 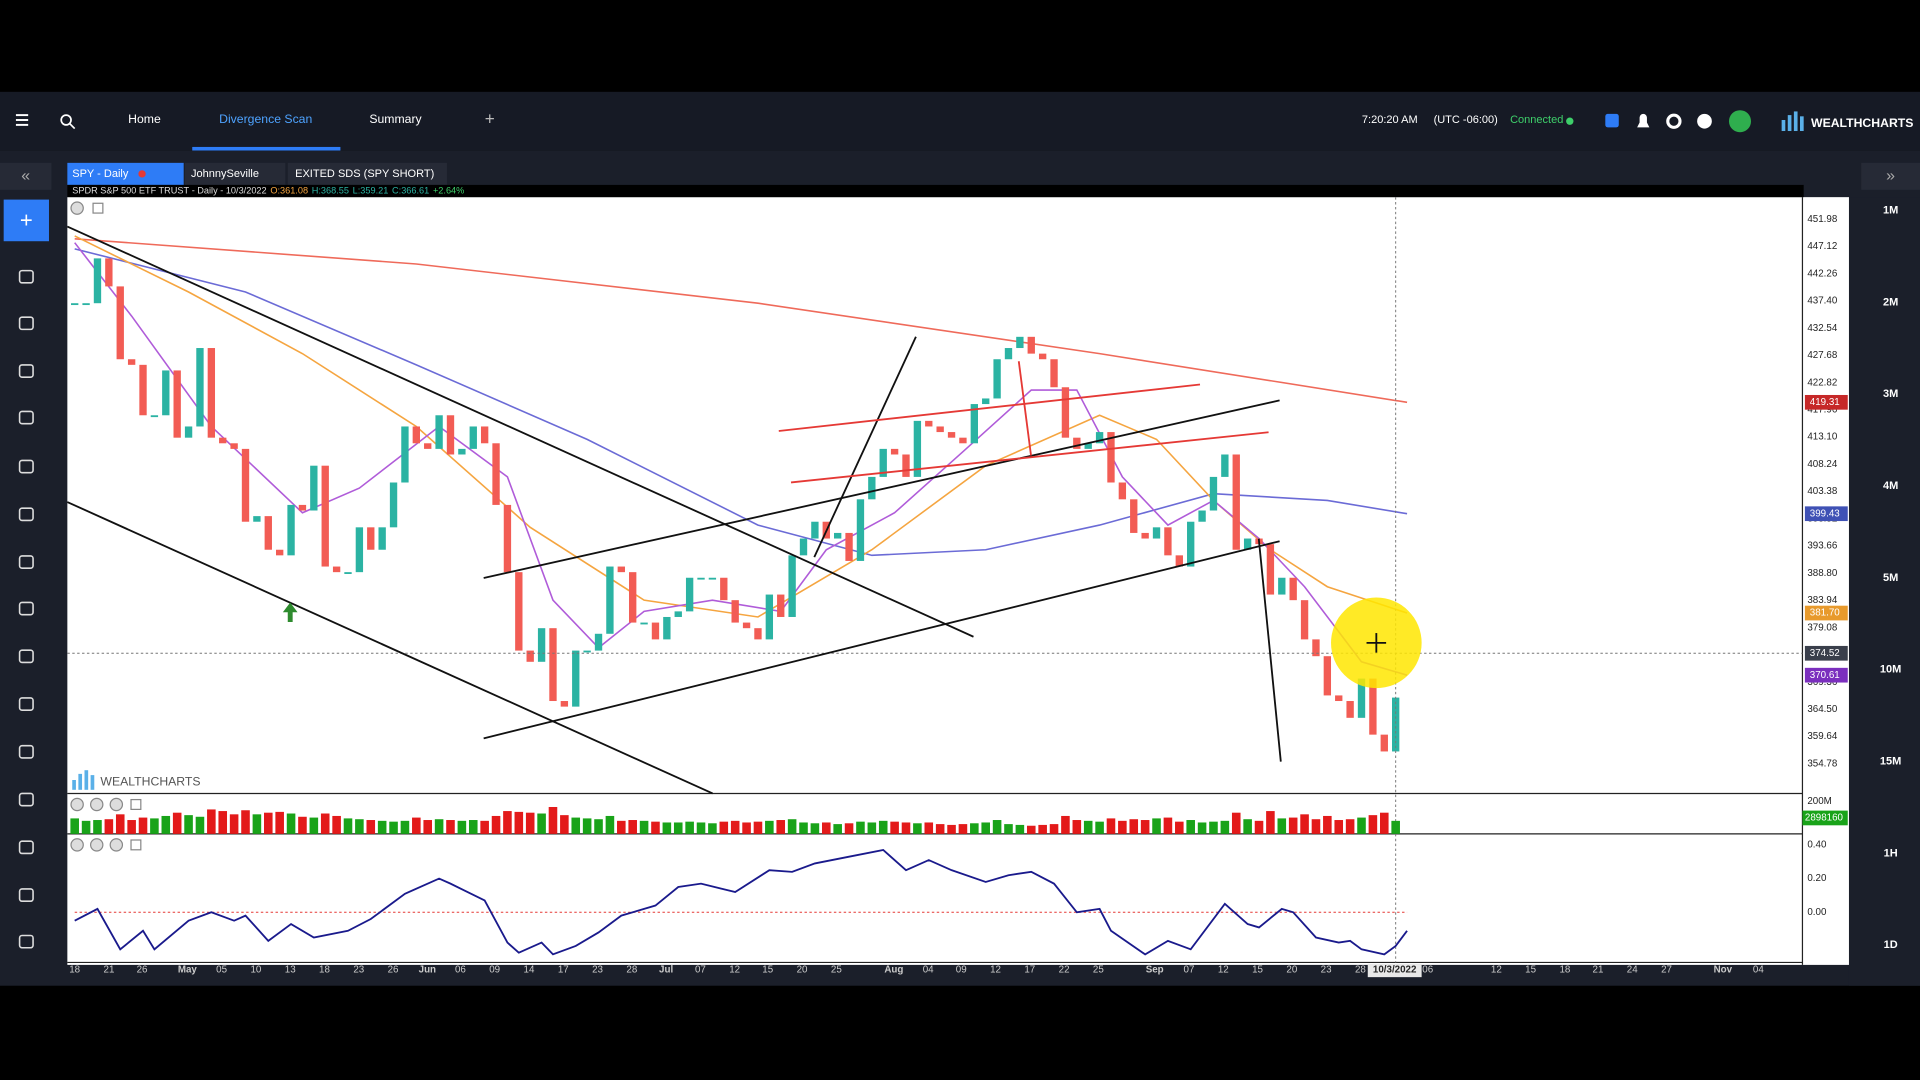 I want to click on x-tick-label: May, so click(x=188, y=969).